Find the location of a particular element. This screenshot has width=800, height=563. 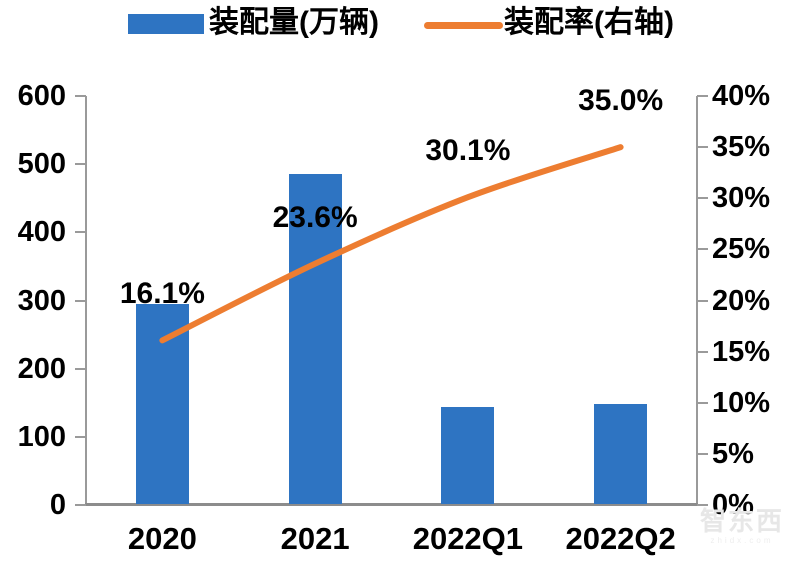

x-axis-category-label: 2021 is located at coordinates (315, 538).